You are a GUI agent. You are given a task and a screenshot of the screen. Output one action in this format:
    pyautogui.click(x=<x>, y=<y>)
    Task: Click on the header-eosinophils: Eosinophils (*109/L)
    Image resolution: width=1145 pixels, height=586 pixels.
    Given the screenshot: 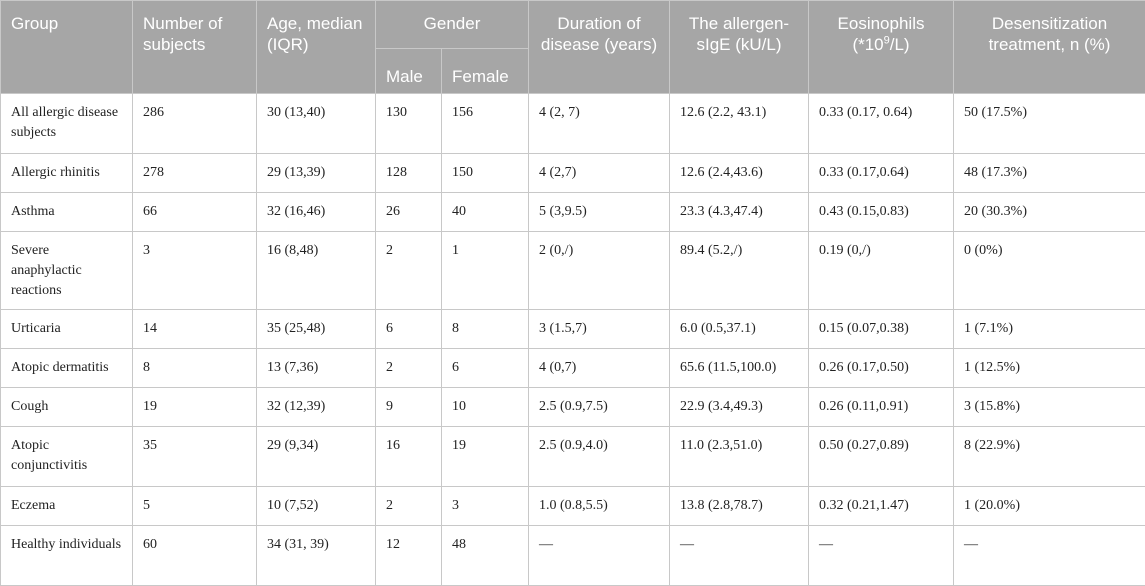 What is the action you would take?
    pyautogui.click(x=881, y=47)
    